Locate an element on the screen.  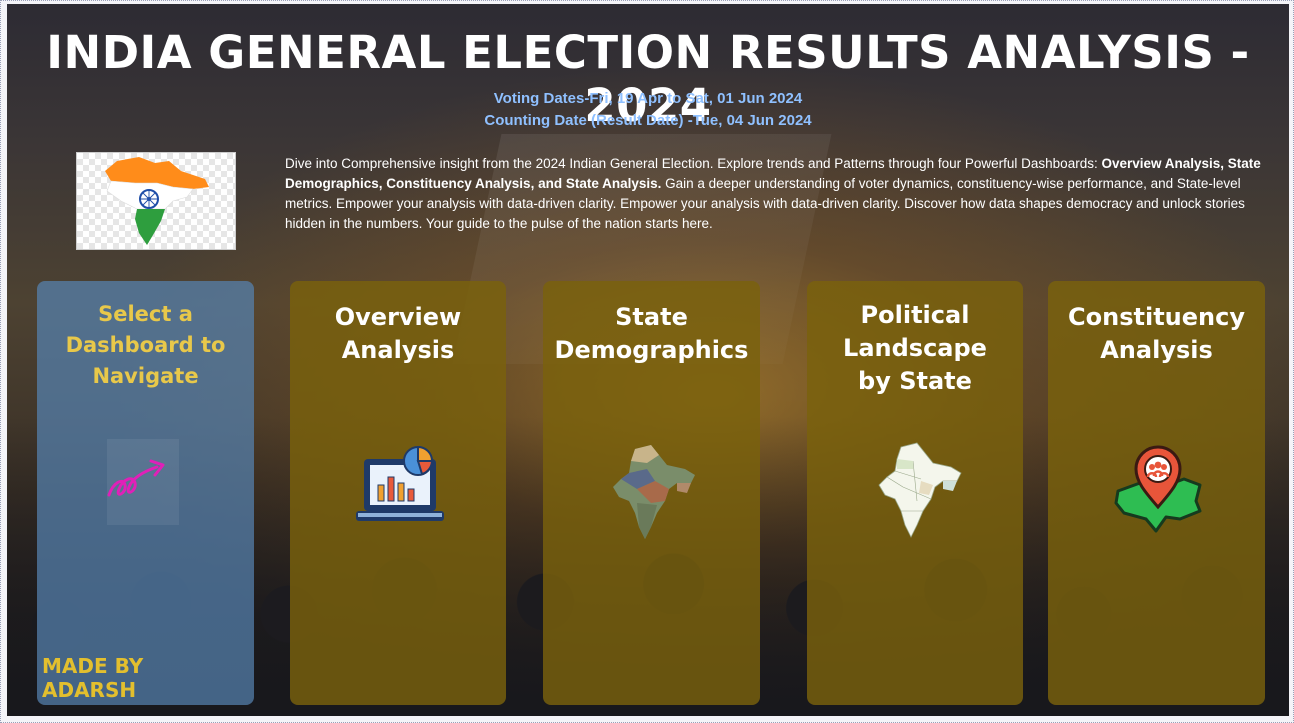
nav-panel-title: Select a Dashboard to Navigate is located at coordinates (145, 345).